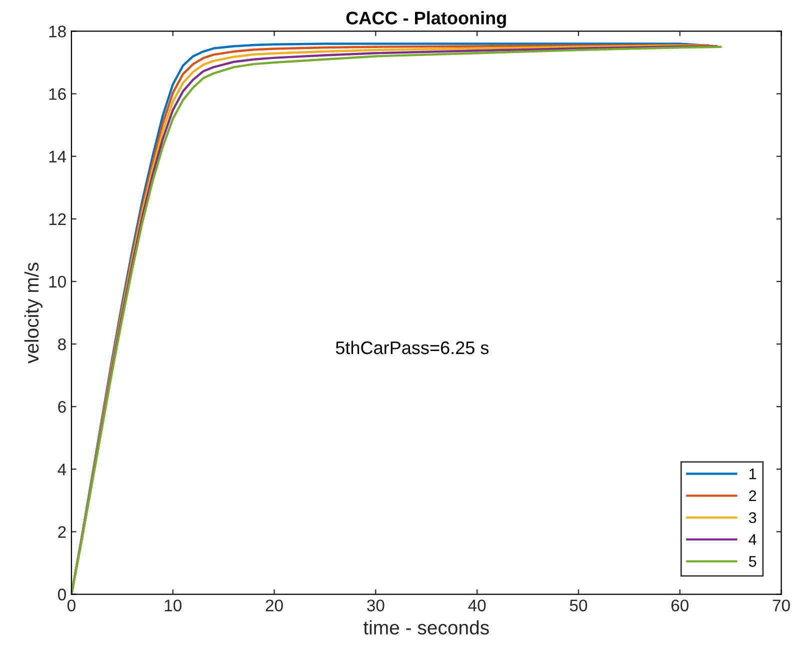 Image resolution: width=794 pixels, height=664 pixels. I want to click on y-tick-label: 16, so click(57, 94).